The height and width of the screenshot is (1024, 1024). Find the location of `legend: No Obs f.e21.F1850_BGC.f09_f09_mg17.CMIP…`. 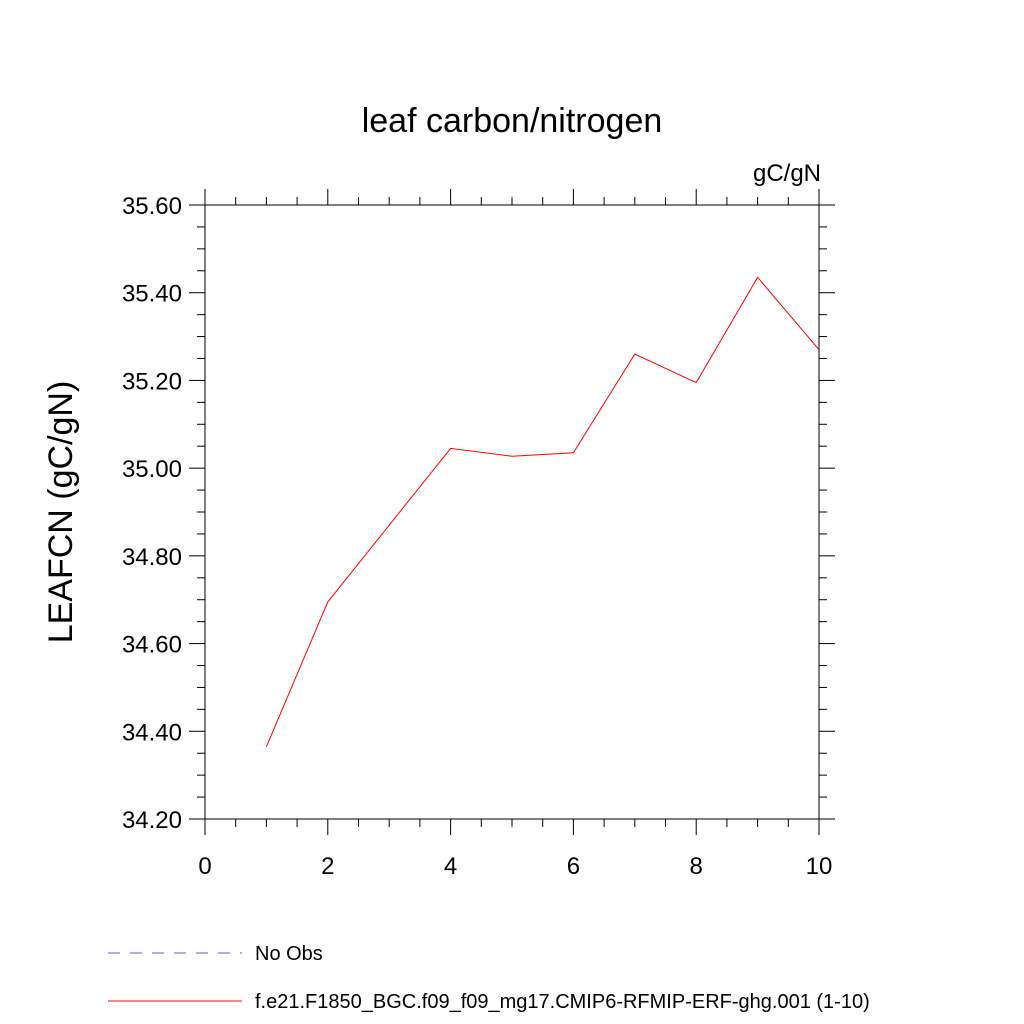

legend: No Obs f.e21.F1850_BGC.f09_f09_mg17.CMIP… is located at coordinates (489, 978).